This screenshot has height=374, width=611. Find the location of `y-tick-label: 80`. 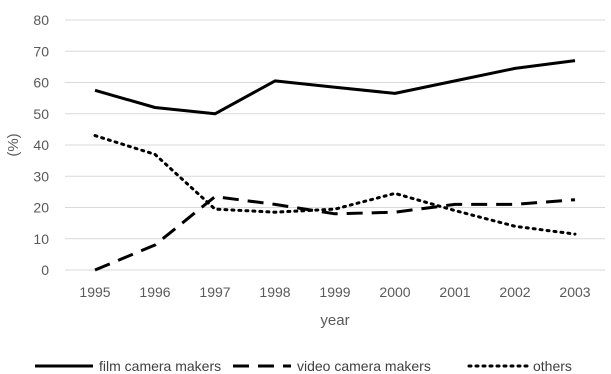

y-tick-label: 80 is located at coordinates (41, 20).